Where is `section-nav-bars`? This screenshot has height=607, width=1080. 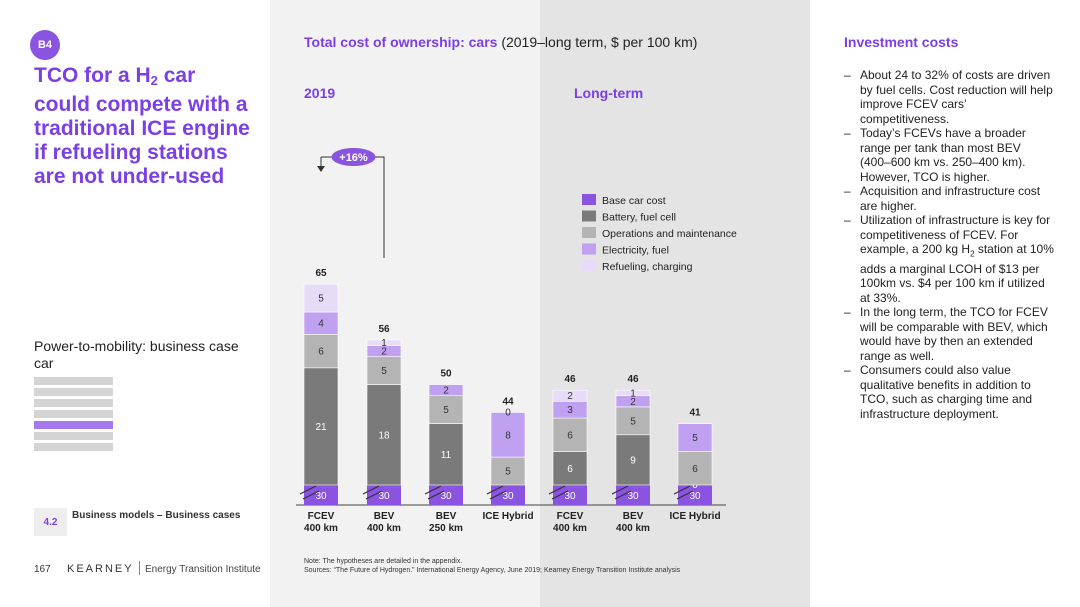 section-nav-bars is located at coordinates (73, 415).